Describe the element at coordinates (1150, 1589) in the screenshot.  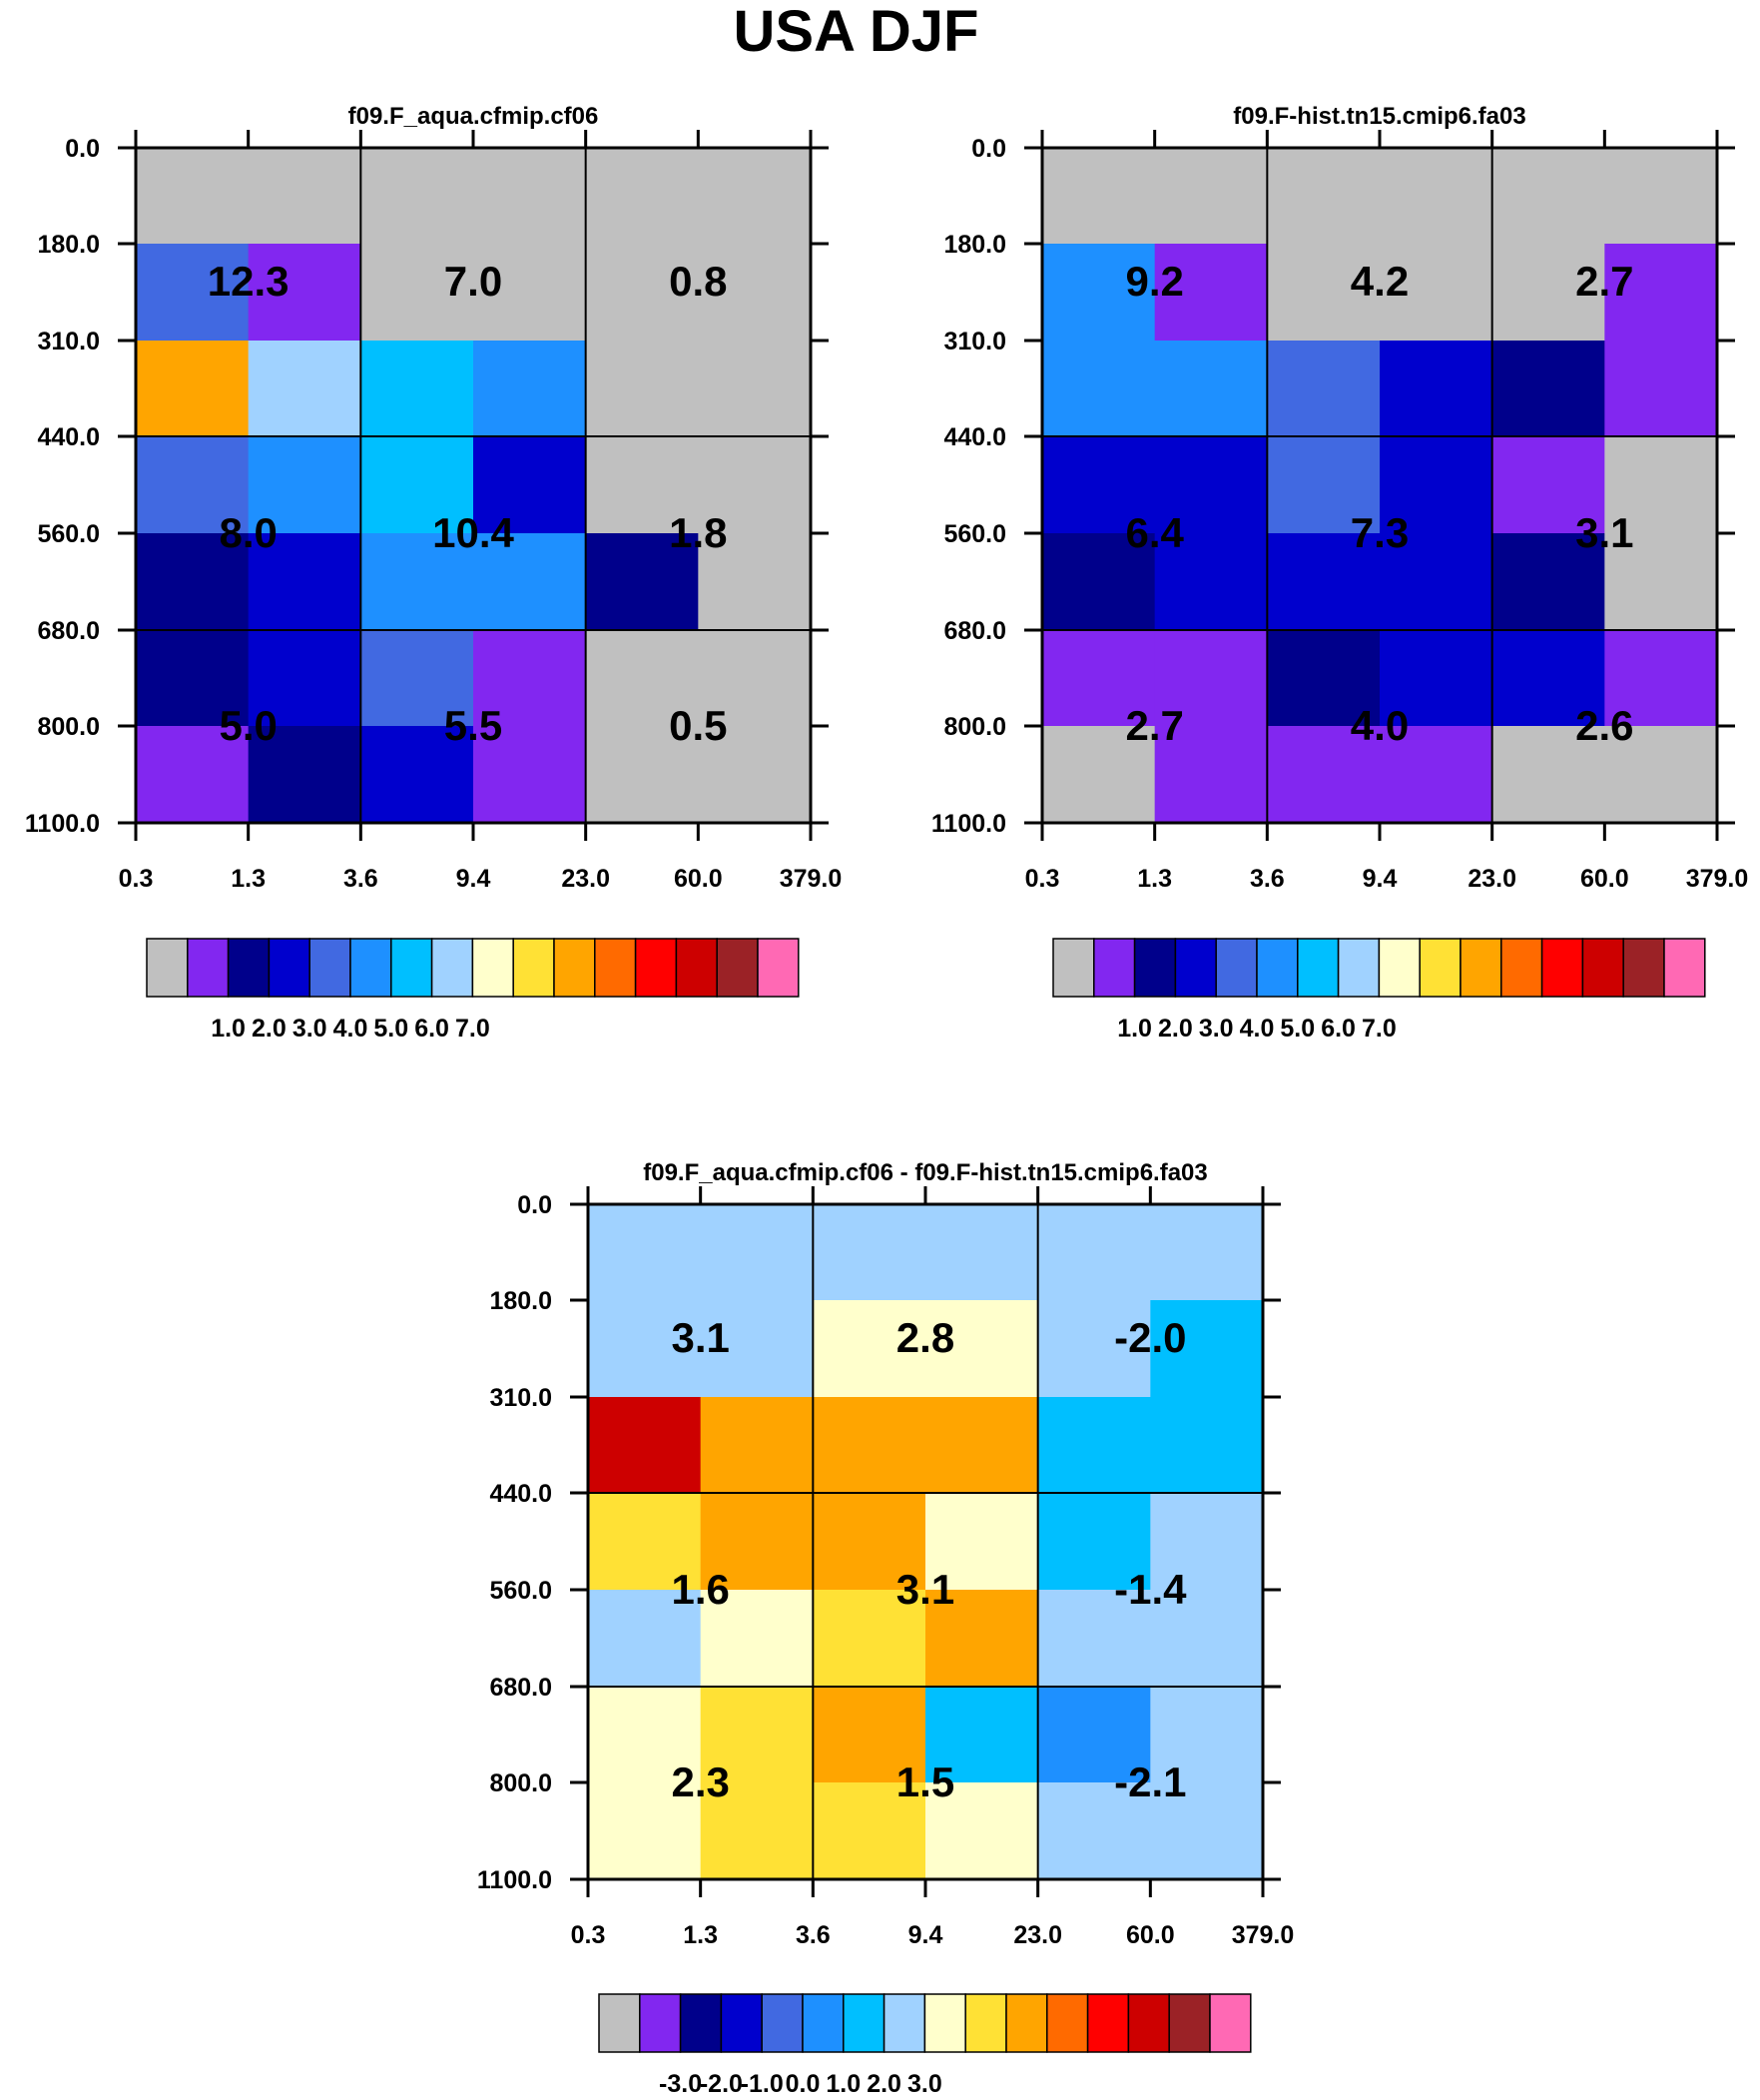
I see `block-value-label: -1.4` at that location.